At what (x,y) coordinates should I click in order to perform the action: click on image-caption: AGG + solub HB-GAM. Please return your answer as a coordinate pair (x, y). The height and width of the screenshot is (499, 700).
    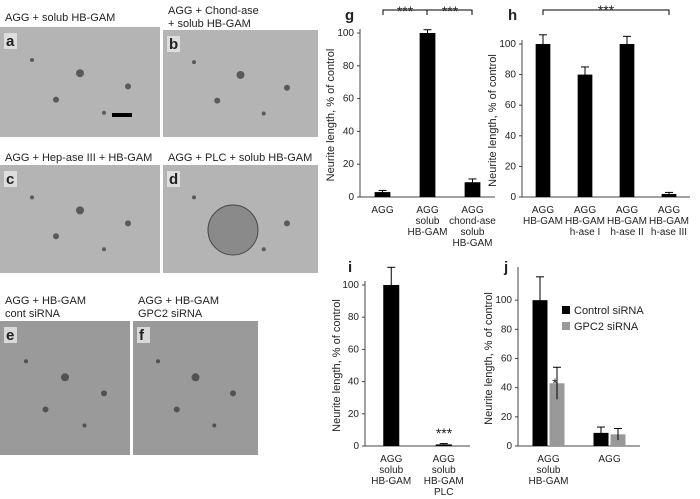
    Looking at the image, I should click on (60, 18).